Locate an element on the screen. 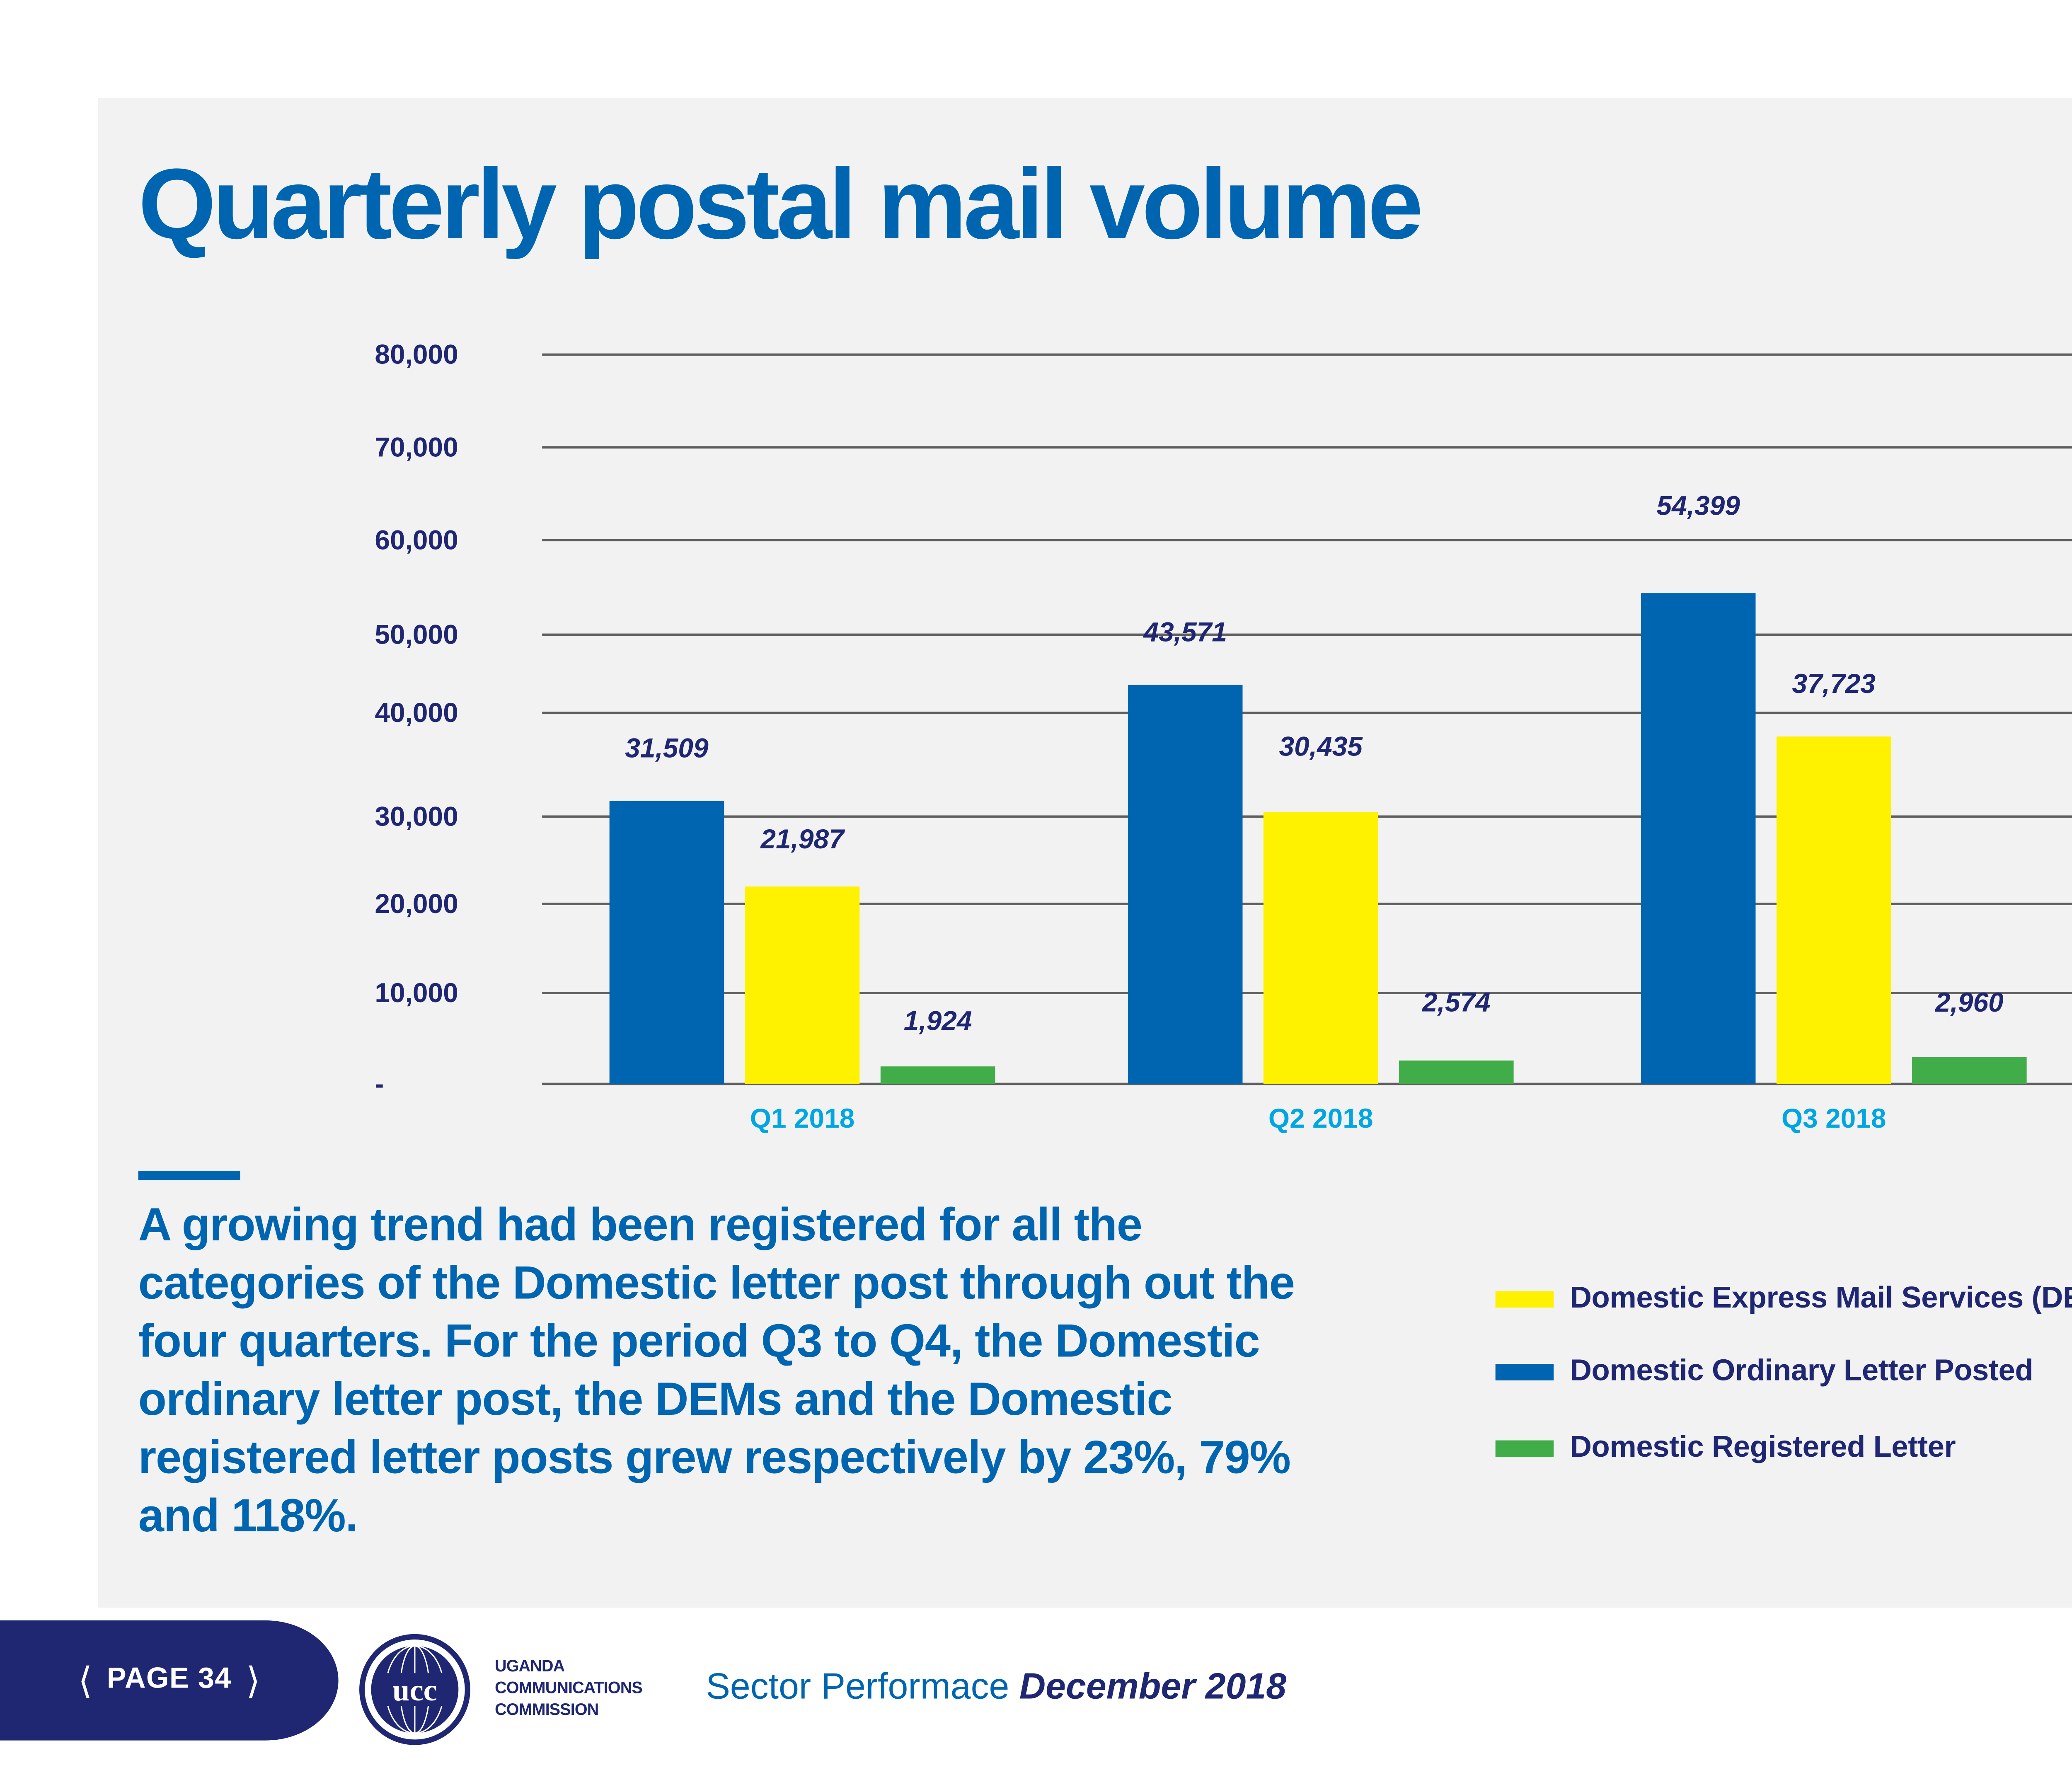  legend-item-registered: Domestic Registered Letter is located at coordinates (1725, 1448).